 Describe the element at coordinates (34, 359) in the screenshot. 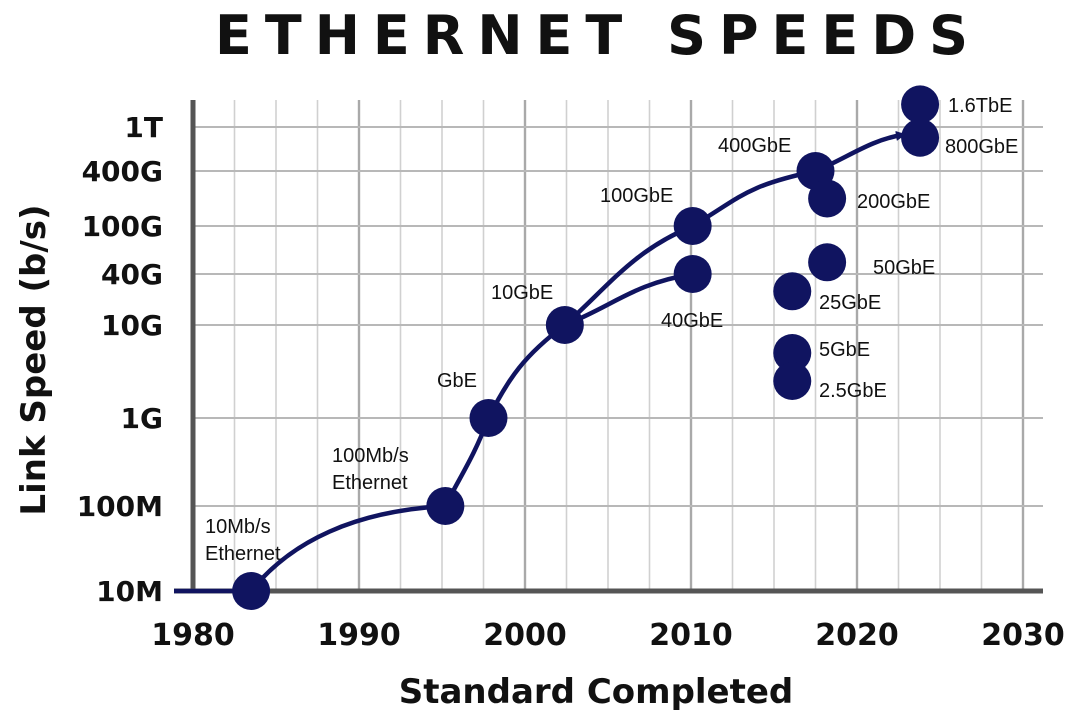

I see `y-axis-title: Link Speed (b/s)` at that location.